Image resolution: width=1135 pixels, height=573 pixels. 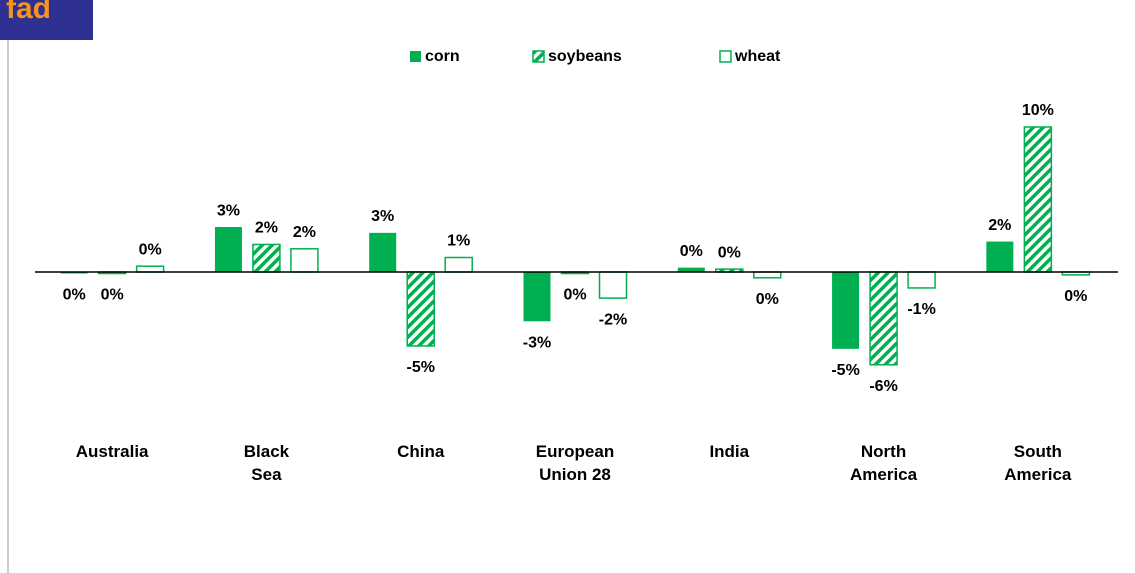 What do you see at coordinates (883, 386) in the screenshot?
I see `data-label: -6%` at bounding box center [883, 386].